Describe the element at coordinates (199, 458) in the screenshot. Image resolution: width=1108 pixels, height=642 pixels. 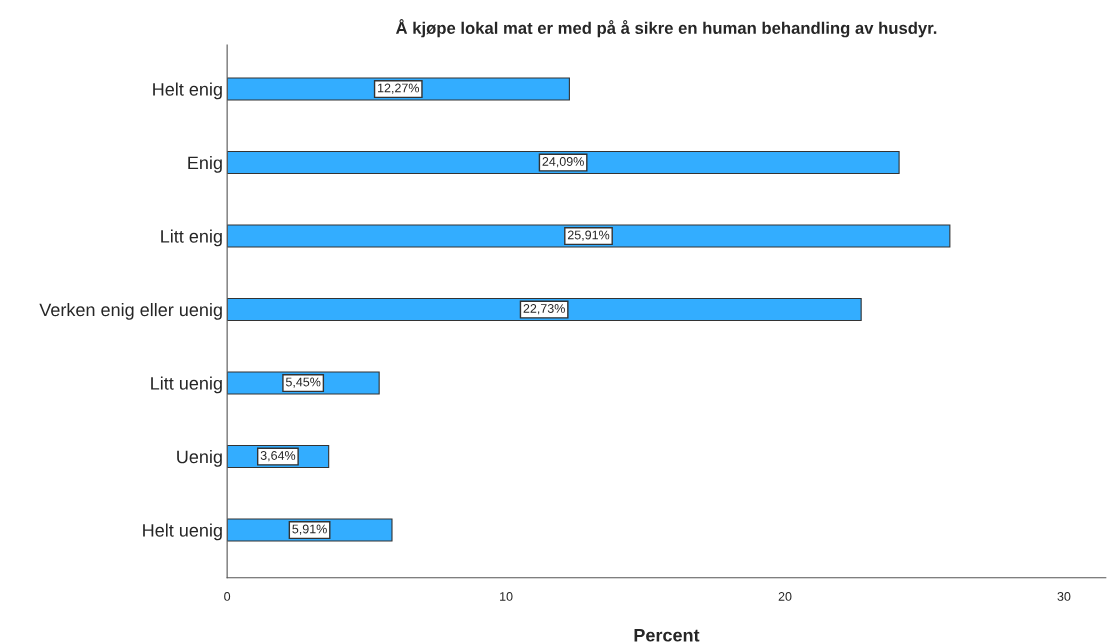
I see `y-tick-label: Uenig` at that location.